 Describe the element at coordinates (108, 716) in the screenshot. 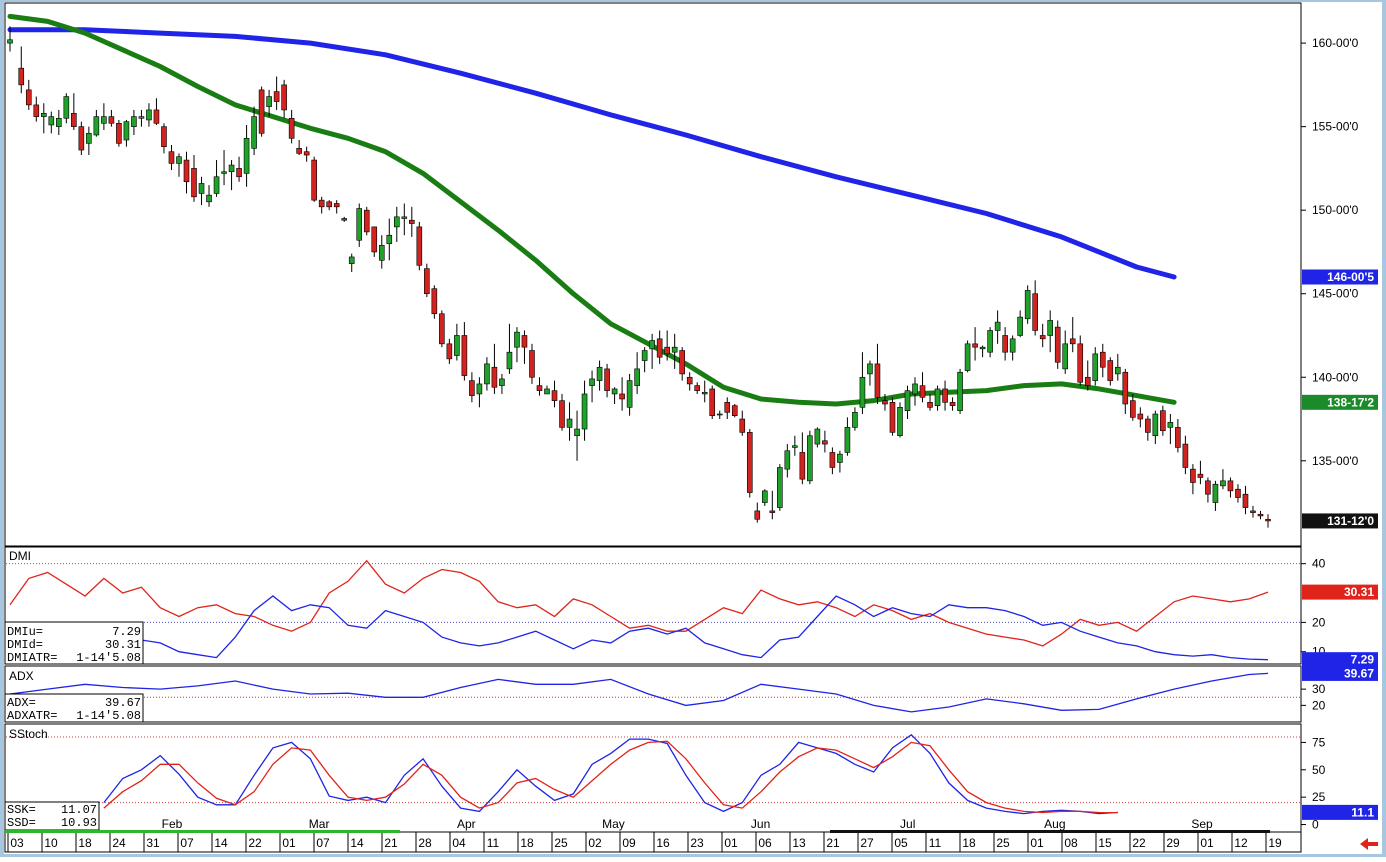

I see `adxatr-value: 1-14'5.08` at that location.